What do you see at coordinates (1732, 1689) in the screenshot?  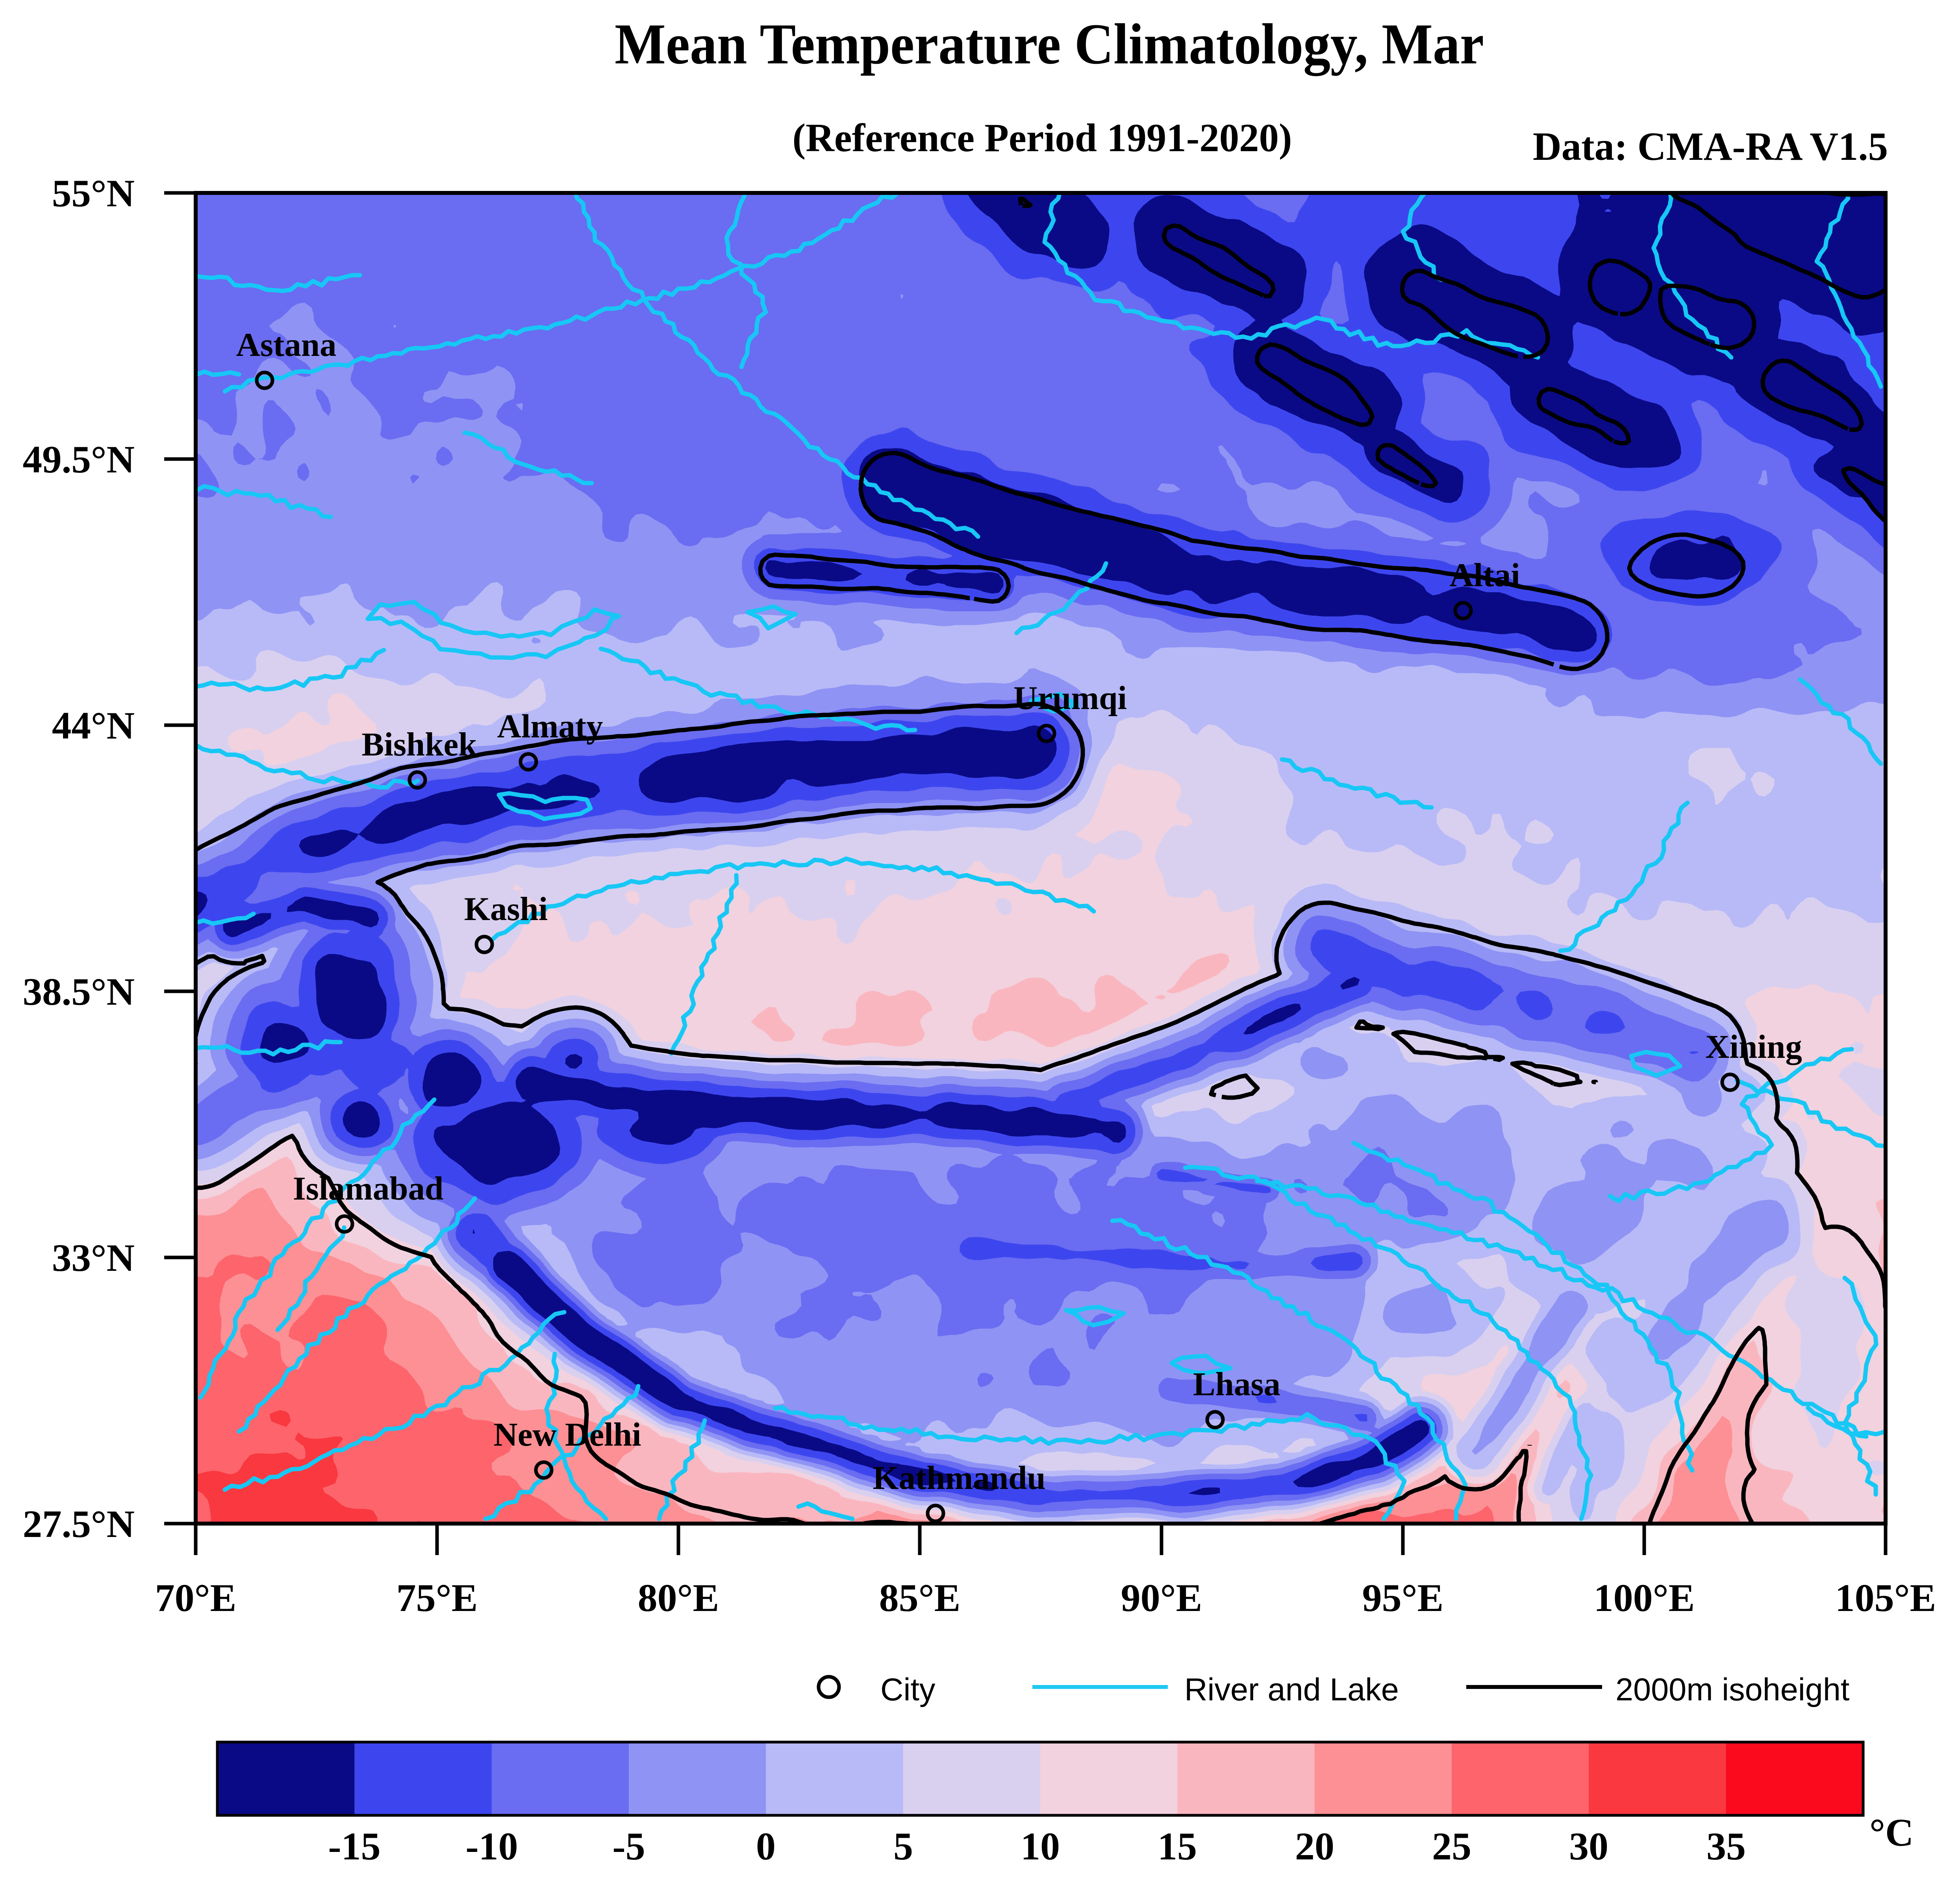 I see `svg-text: 2000m isoheight` at bounding box center [1732, 1689].